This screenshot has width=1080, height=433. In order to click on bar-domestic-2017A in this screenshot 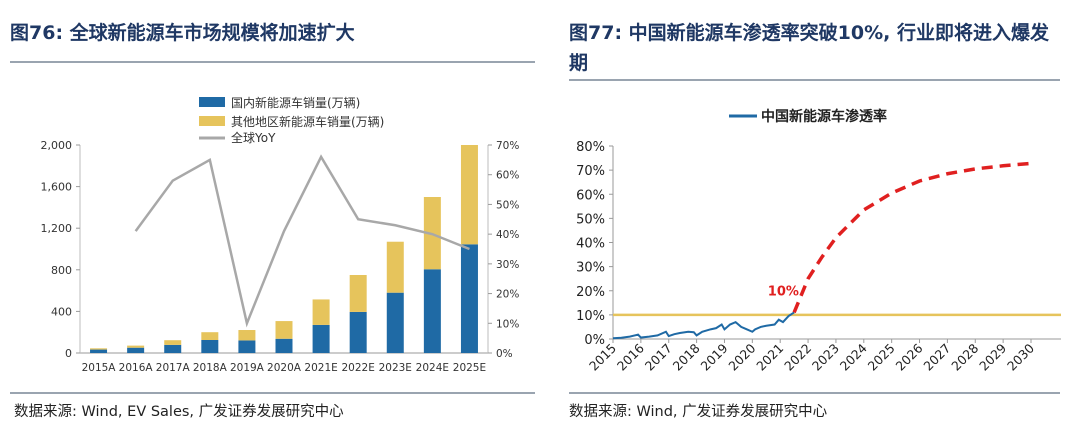, I will do `click(173, 348)`.